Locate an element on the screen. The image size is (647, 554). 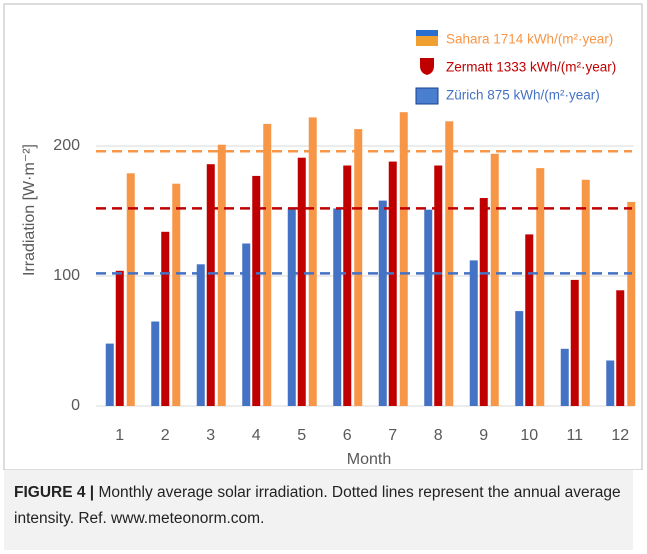
x-tick-label: 6 is located at coordinates (347, 435).